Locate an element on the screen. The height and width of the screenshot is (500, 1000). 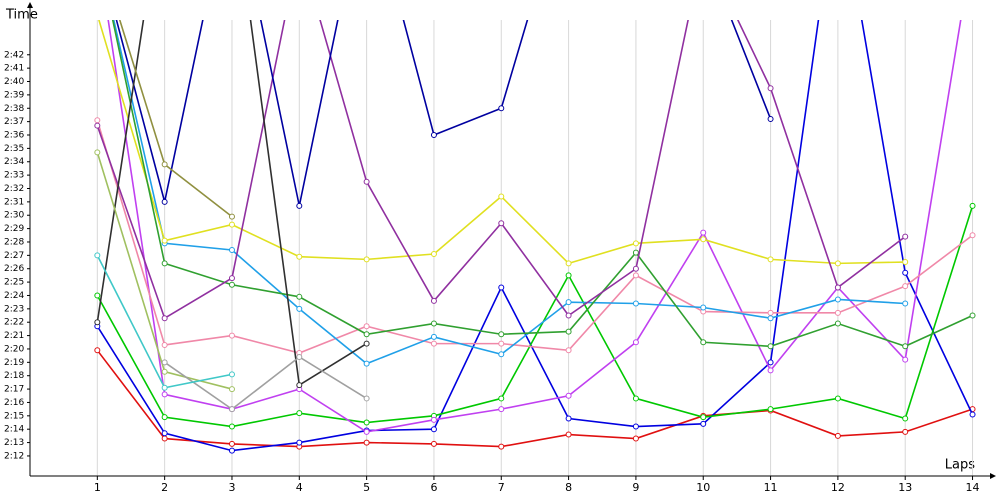
x-tick-label: 8 is located at coordinates (568, 487).